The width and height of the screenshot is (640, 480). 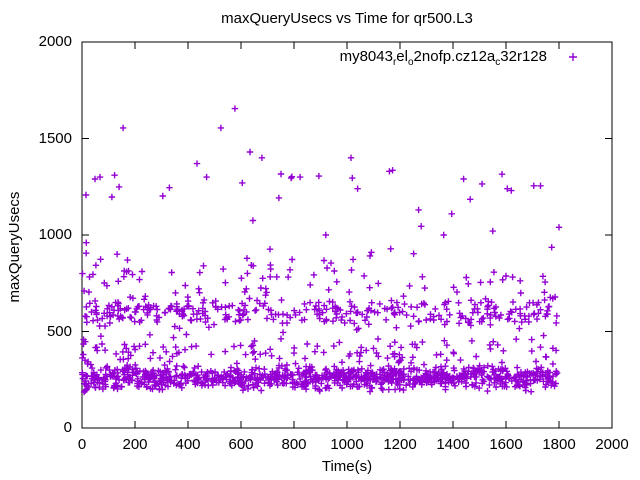 What do you see at coordinates (559, 444) in the screenshot?
I see `x-tick-label: 1800` at bounding box center [559, 444].